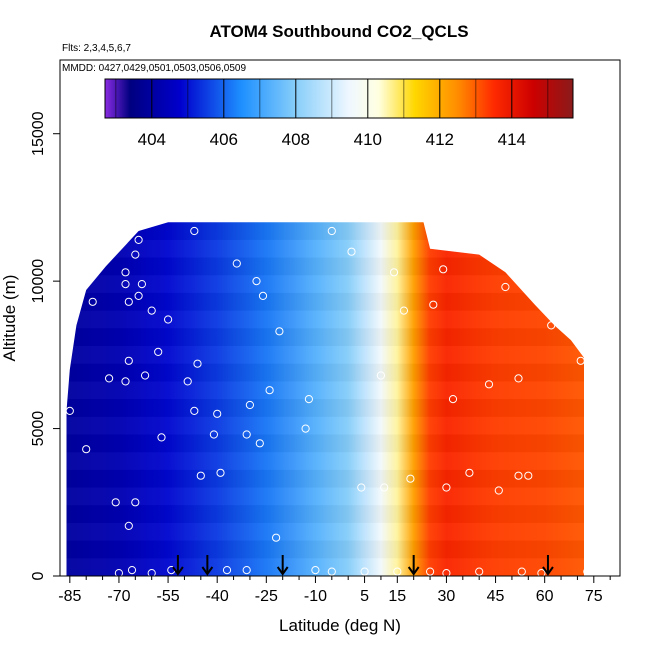 This screenshot has width=650, height=655. Describe the element at coordinates (368, 139) in the screenshot. I see `colorbar-tick-label: 410` at that location.